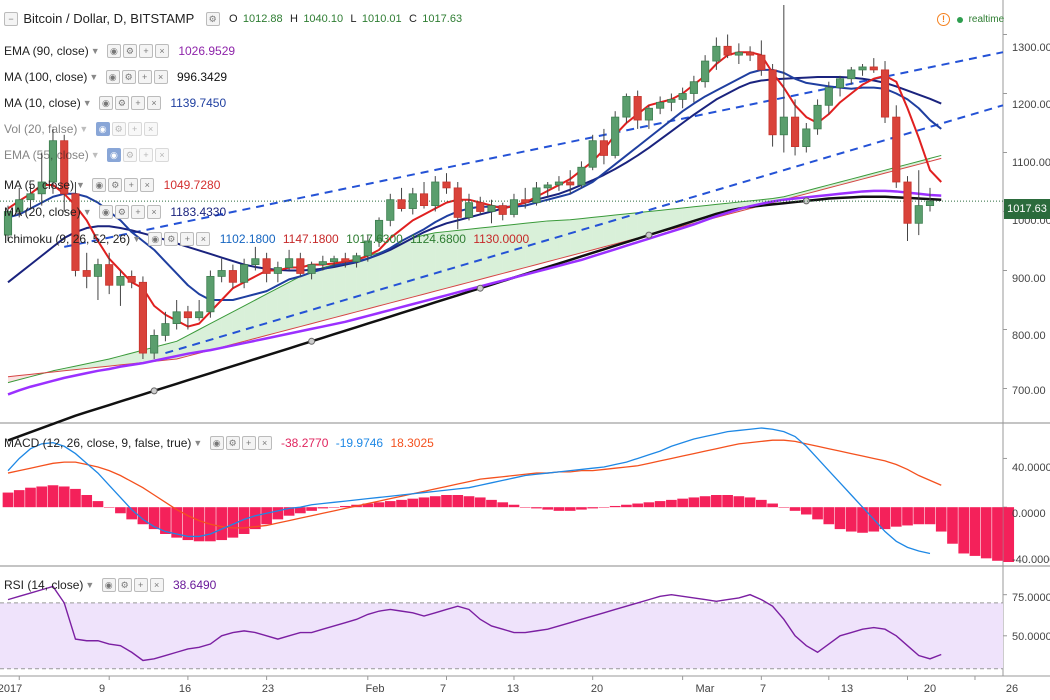 This screenshot has width=1050, height=700. Describe the element at coordinates (207, 50) in the screenshot. I see `indicator-value: 1026.9529` at that location.